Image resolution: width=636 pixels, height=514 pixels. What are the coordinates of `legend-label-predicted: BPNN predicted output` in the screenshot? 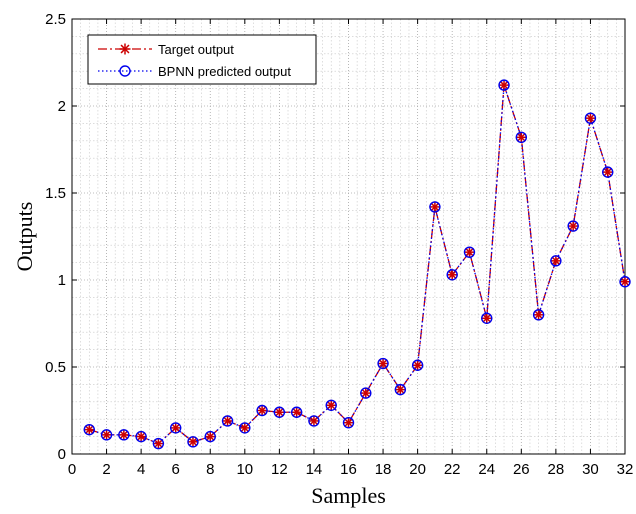 It's located at (224, 71).